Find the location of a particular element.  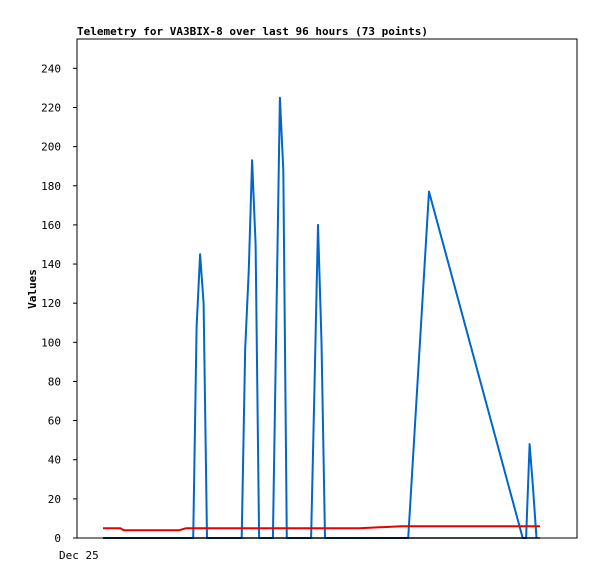

y-tick-label: 240 is located at coordinates (51, 68).